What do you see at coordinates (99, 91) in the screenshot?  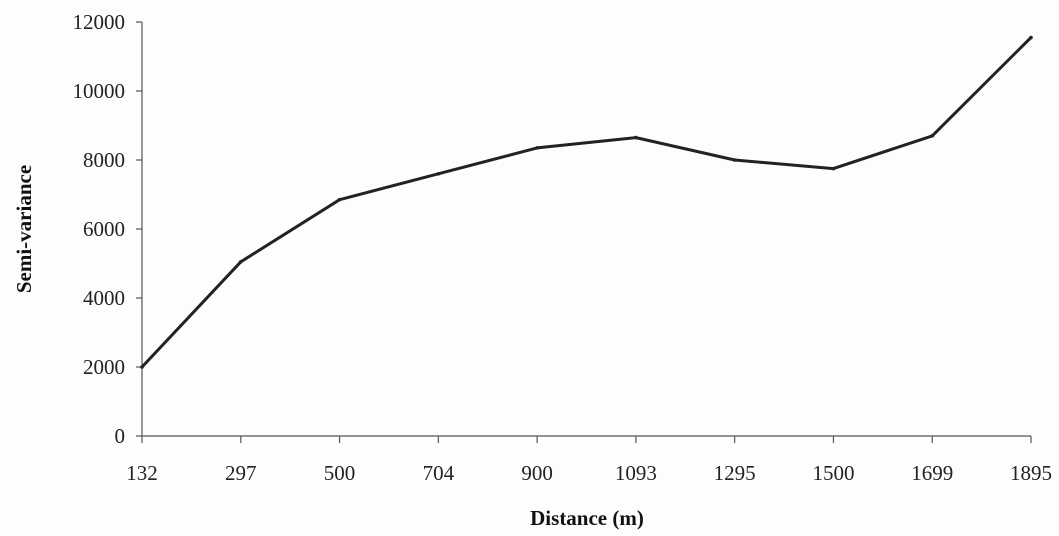 I see `y-tick-label: 10000` at bounding box center [99, 91].